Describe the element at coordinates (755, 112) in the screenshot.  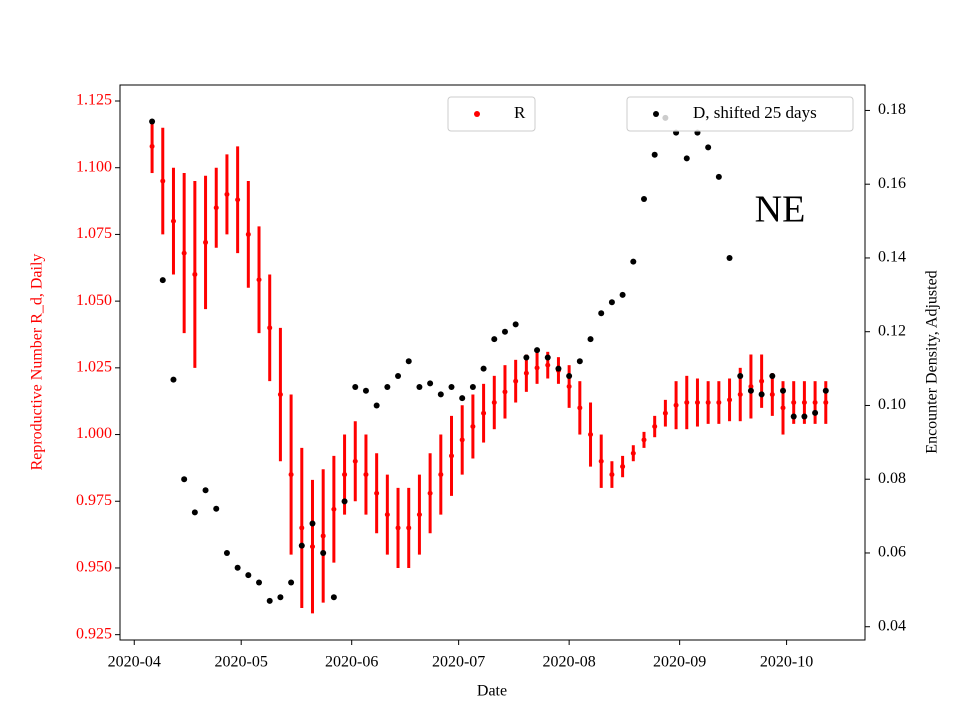
I see `legend-label: D, shifted 25 days` at that location.